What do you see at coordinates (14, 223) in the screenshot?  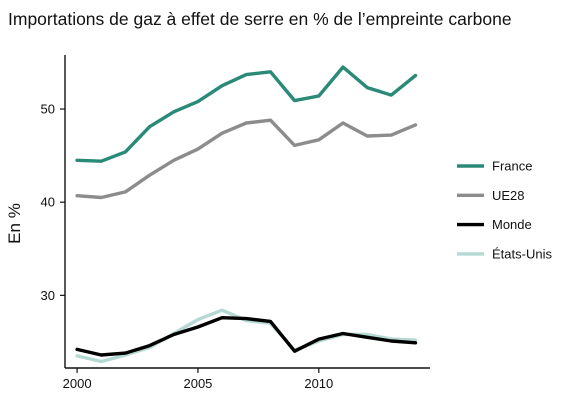 I see `y-axis-title: En %` at bounding box center [14, 223].